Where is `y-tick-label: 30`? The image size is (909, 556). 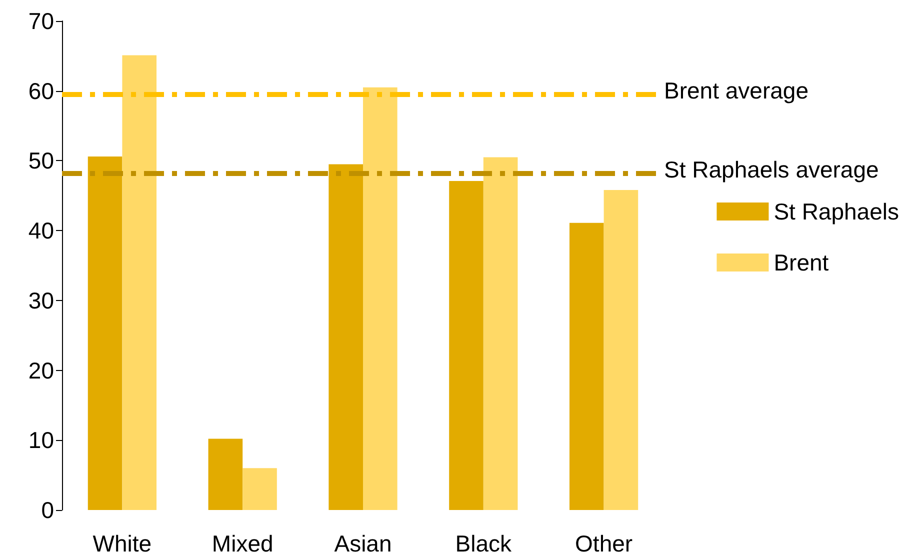
y-tick-label: 30 is located at coordinates (41, 300).